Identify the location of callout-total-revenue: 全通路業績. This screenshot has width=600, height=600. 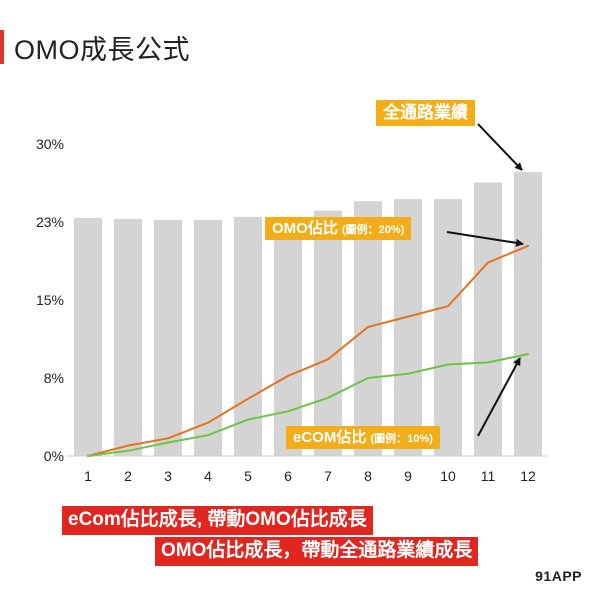
(425, 113).